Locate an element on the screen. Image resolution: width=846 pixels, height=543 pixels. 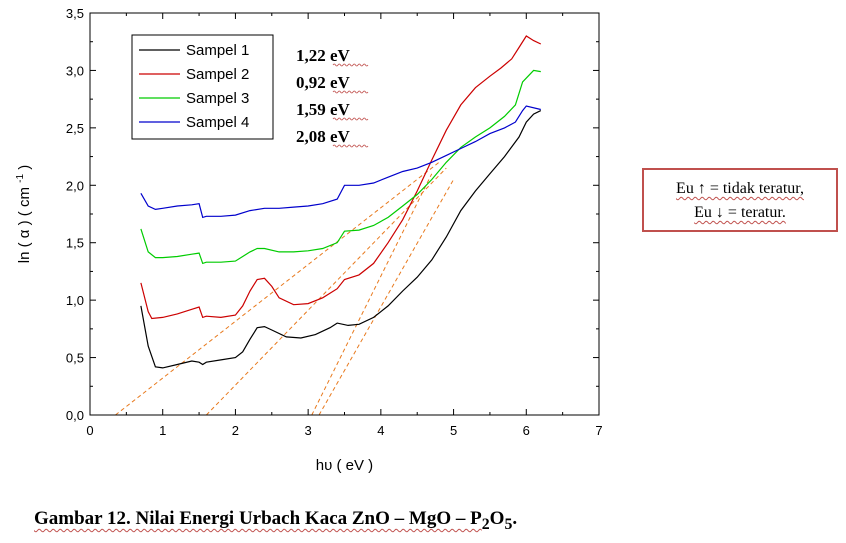
energy-labels: 1,22 eV 0,92 eV 1,59 eV 2,08 eV is located at coordinates (332, 97).